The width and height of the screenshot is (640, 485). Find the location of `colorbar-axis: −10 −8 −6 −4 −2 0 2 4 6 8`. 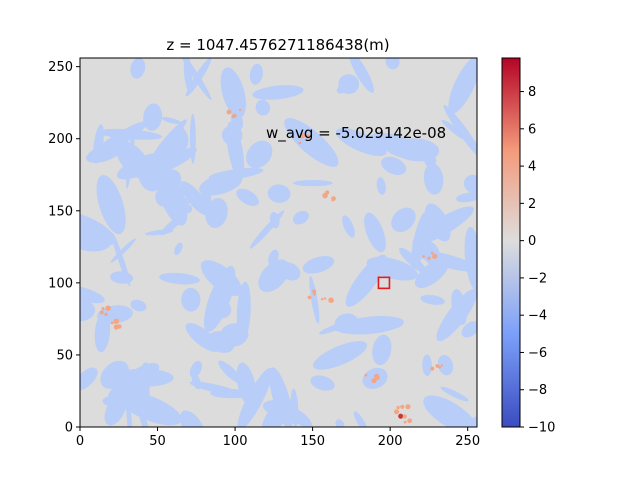

colorbar-axis: −10 −8 −6 −4 −2 0 2 4 6 8 is located at coordinates (537, 260).